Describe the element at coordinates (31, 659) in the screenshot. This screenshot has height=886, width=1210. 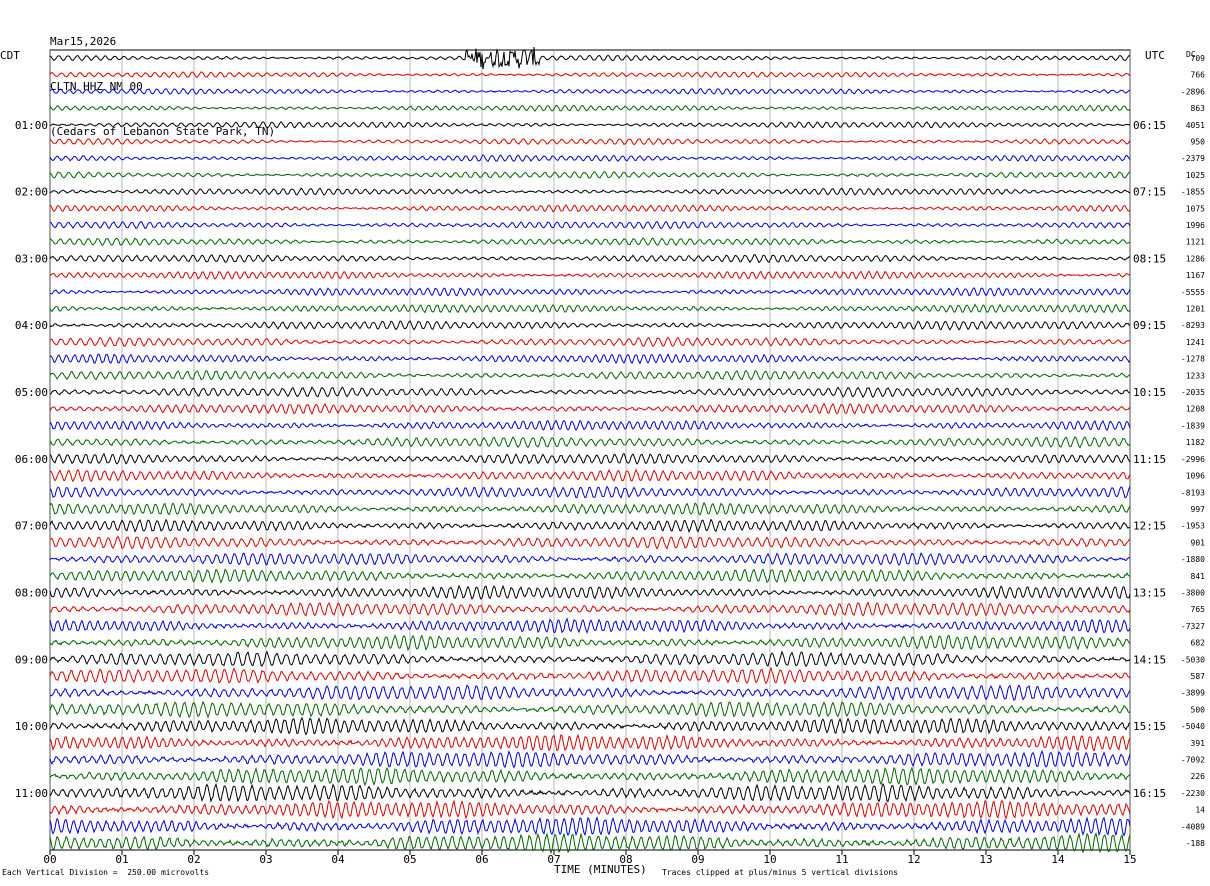
I see `left-hour-label: 09:00` at that location.